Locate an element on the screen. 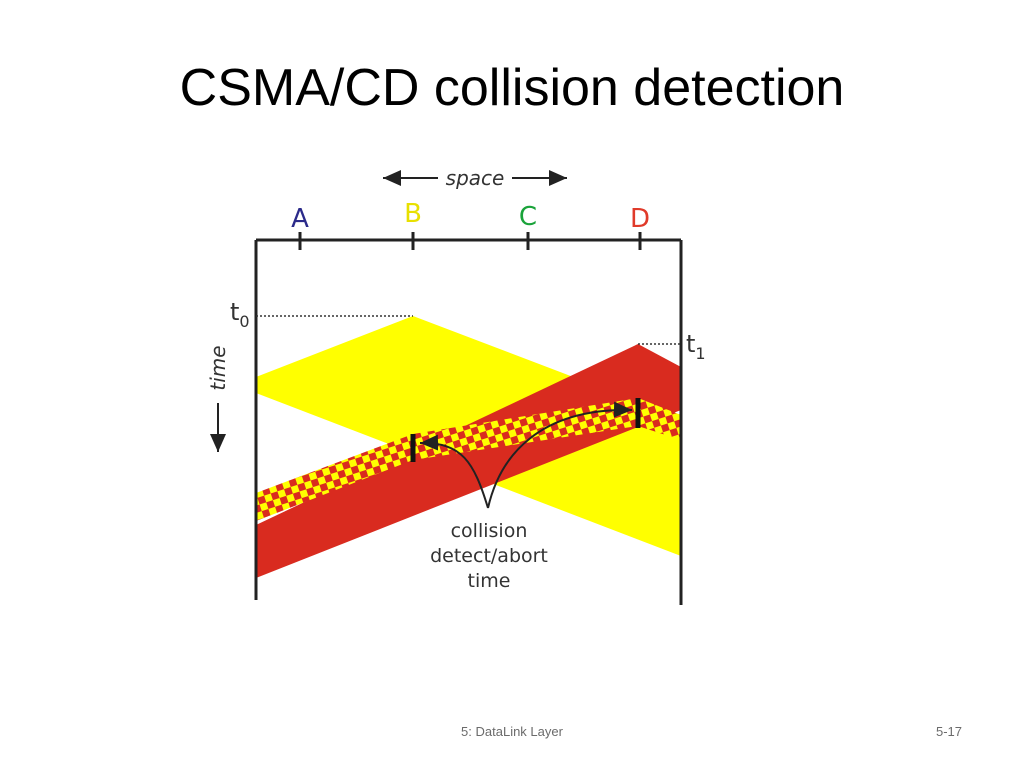 This screenshot has height=768, width=1024. slide-title: CSMA/CD collision detection is located at coordinates (512, 88).